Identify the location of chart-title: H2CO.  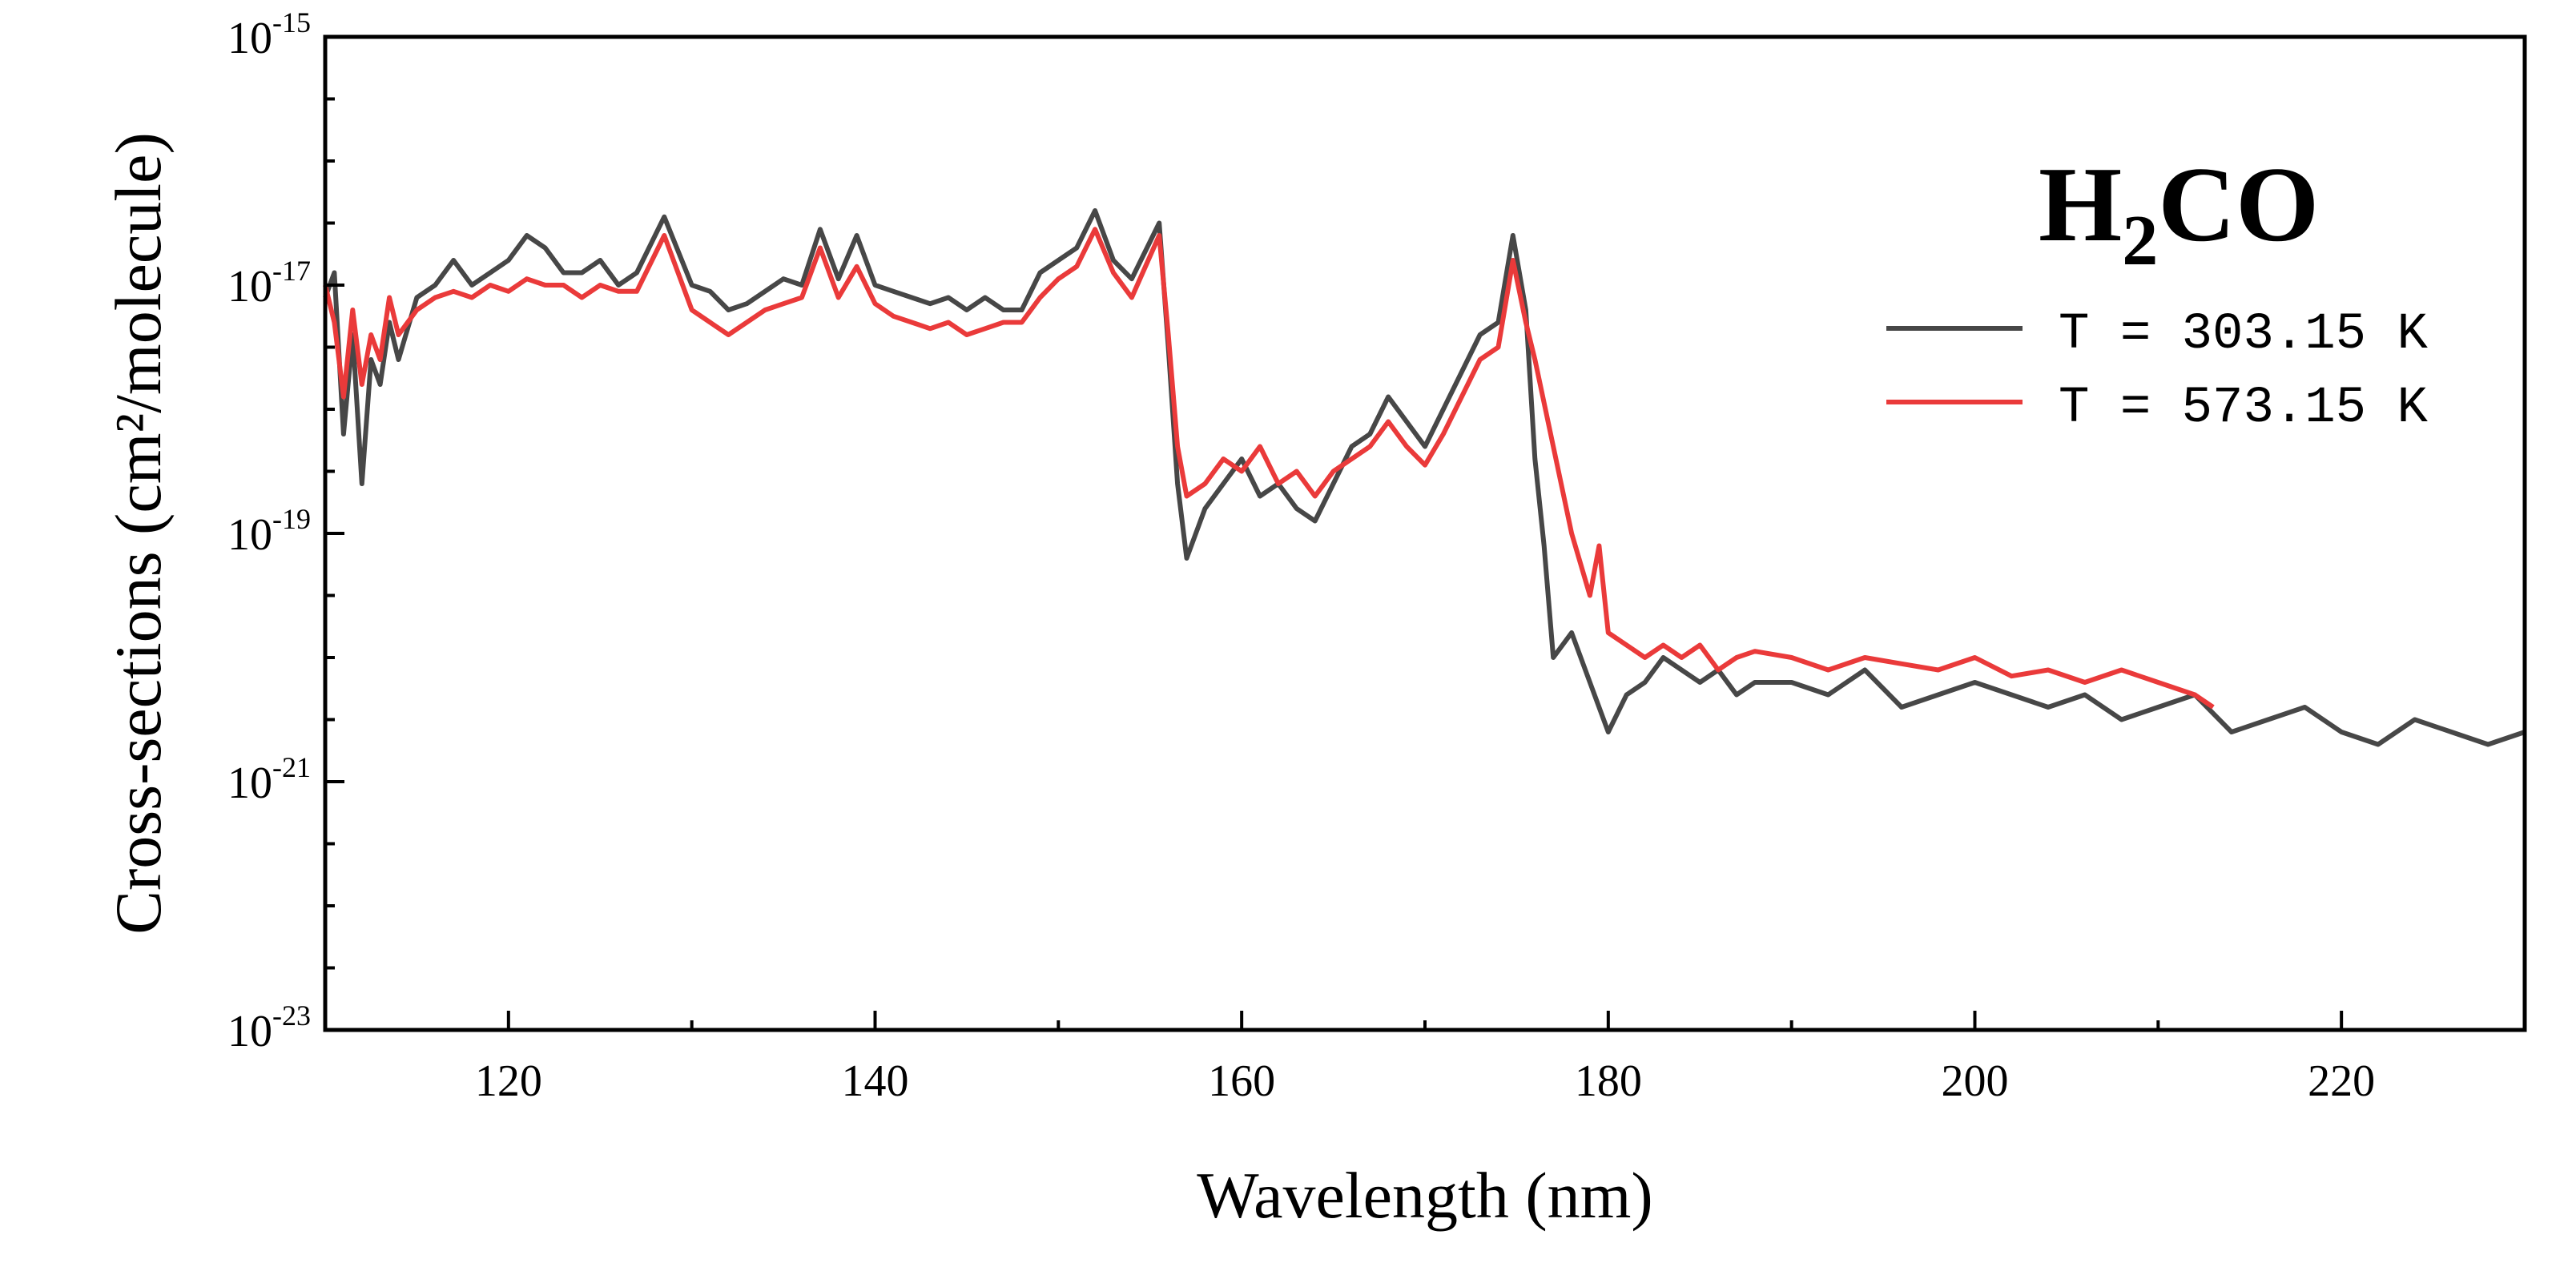
(2179, 213).